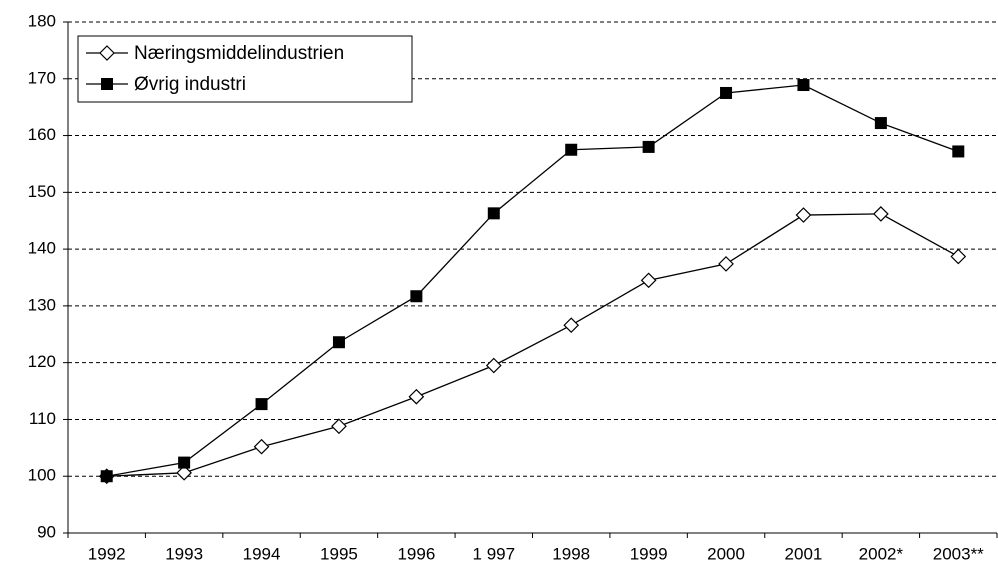  Describe the element at coordinates (42, 191) in the screenshot. I see `y-tick-label: 150` at that location.